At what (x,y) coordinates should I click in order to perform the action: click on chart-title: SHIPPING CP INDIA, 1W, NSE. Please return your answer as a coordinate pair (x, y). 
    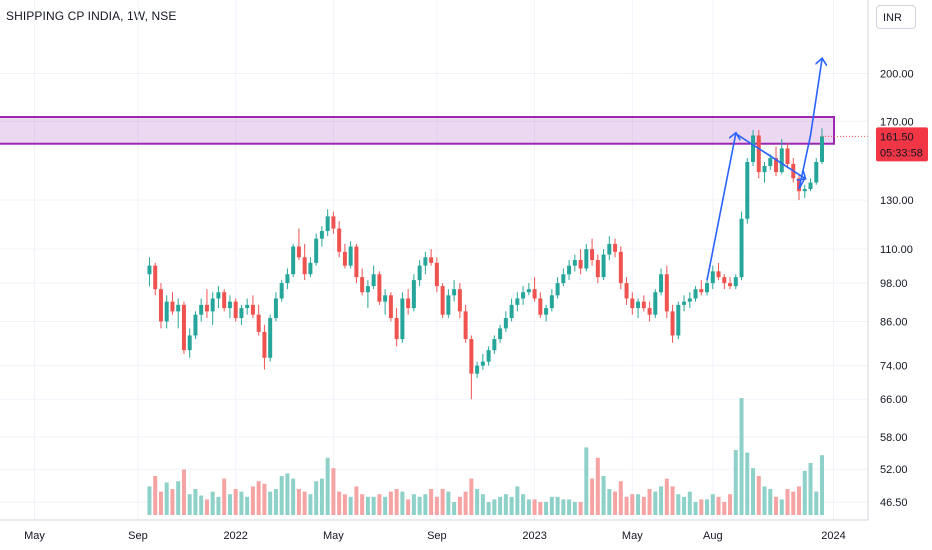
    Looking at the image, I should click on (91, 16).